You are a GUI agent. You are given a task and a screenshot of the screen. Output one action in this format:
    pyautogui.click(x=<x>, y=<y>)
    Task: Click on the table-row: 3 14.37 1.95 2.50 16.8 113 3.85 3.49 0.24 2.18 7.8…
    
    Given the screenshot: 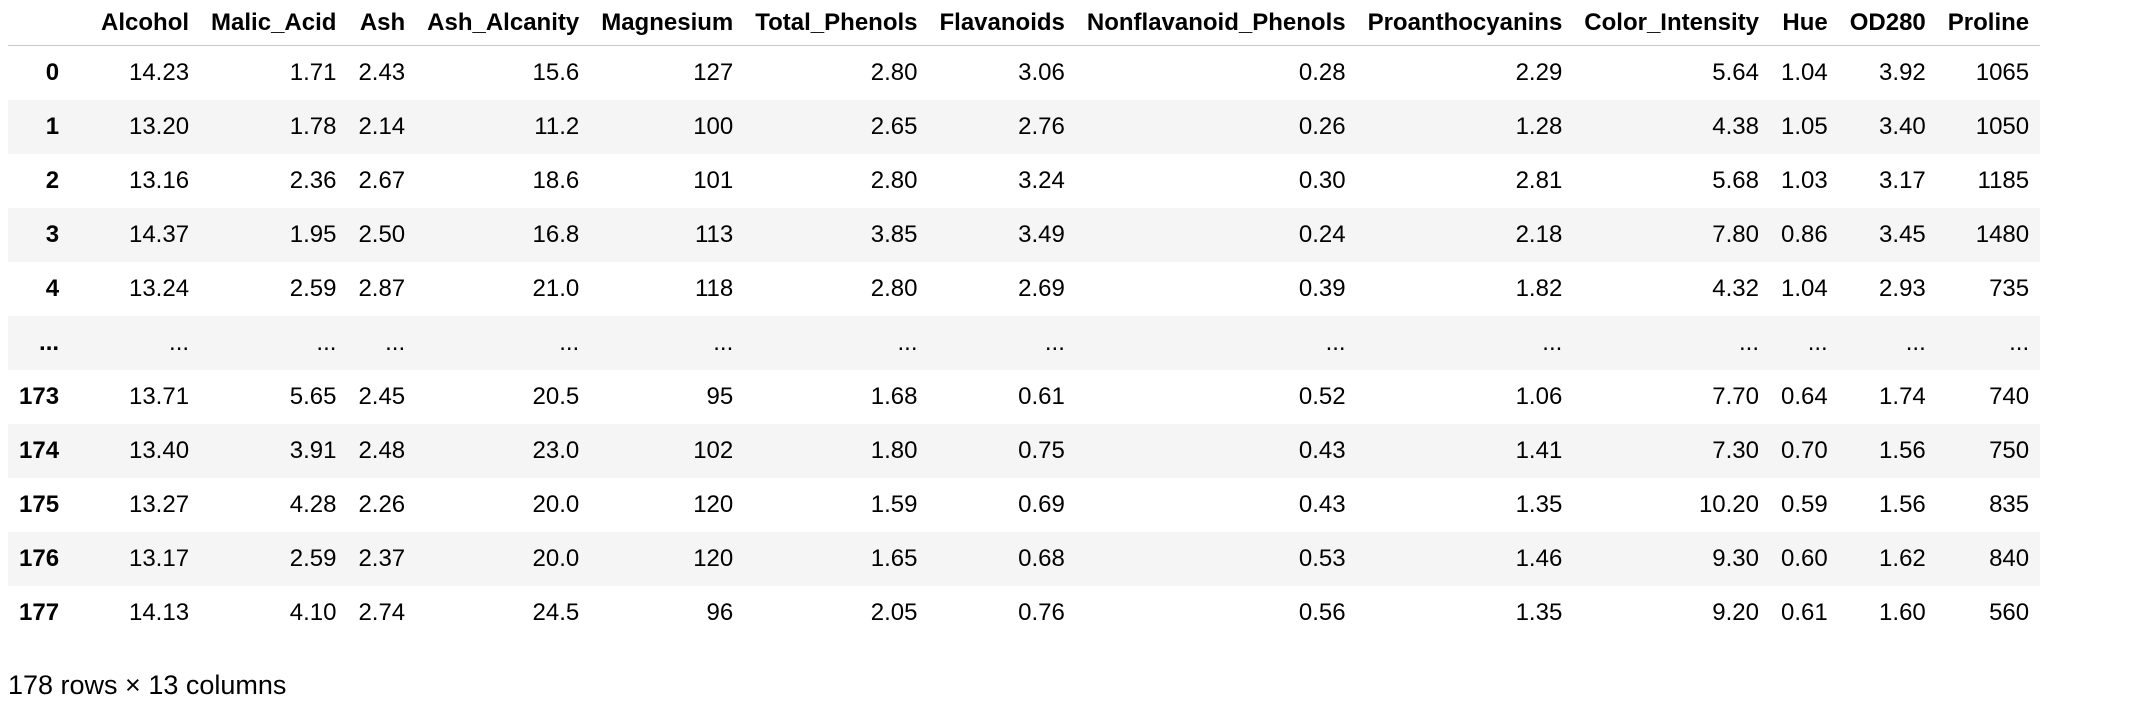 What is the action you would take?
    pyautogui.click(x=1024, y=235)
    